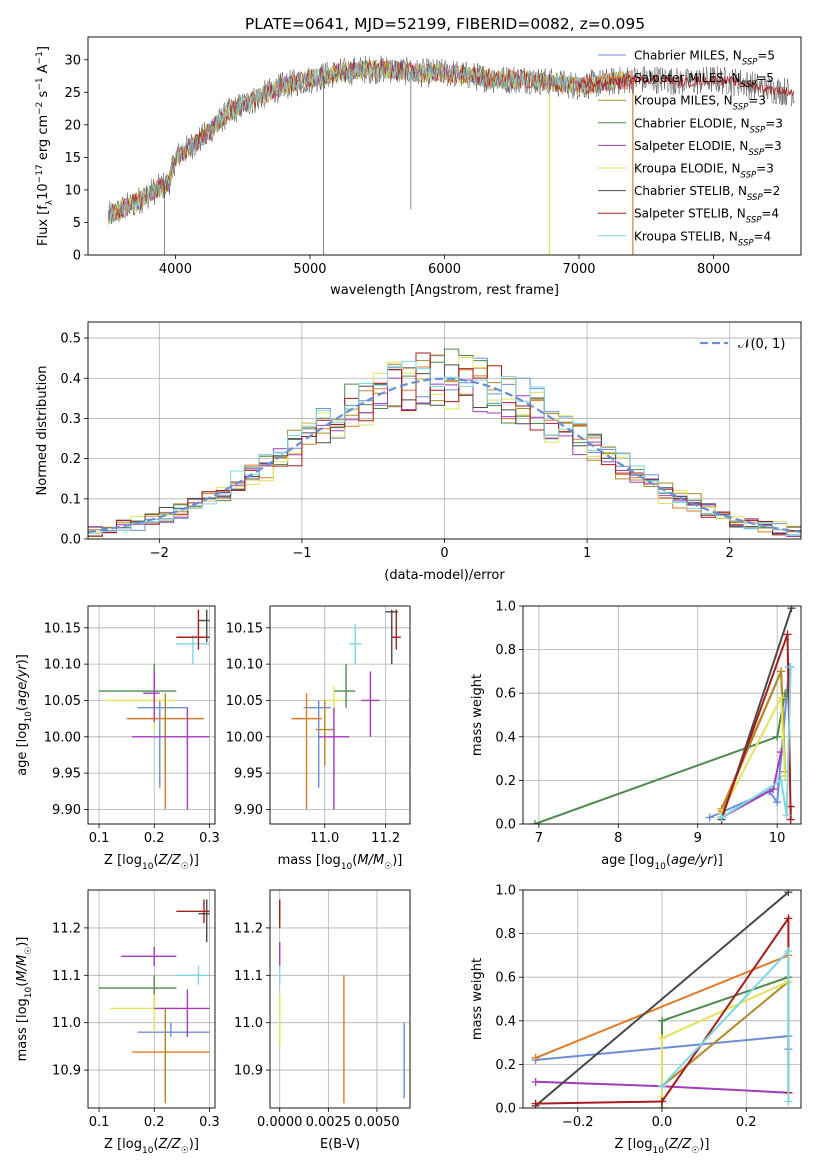  What do you see at coordinates (707, 193) in the screenshot?
I see `legend-entry: Chabrier STELIB, NSSP=2` at bounding box center [707, 193].